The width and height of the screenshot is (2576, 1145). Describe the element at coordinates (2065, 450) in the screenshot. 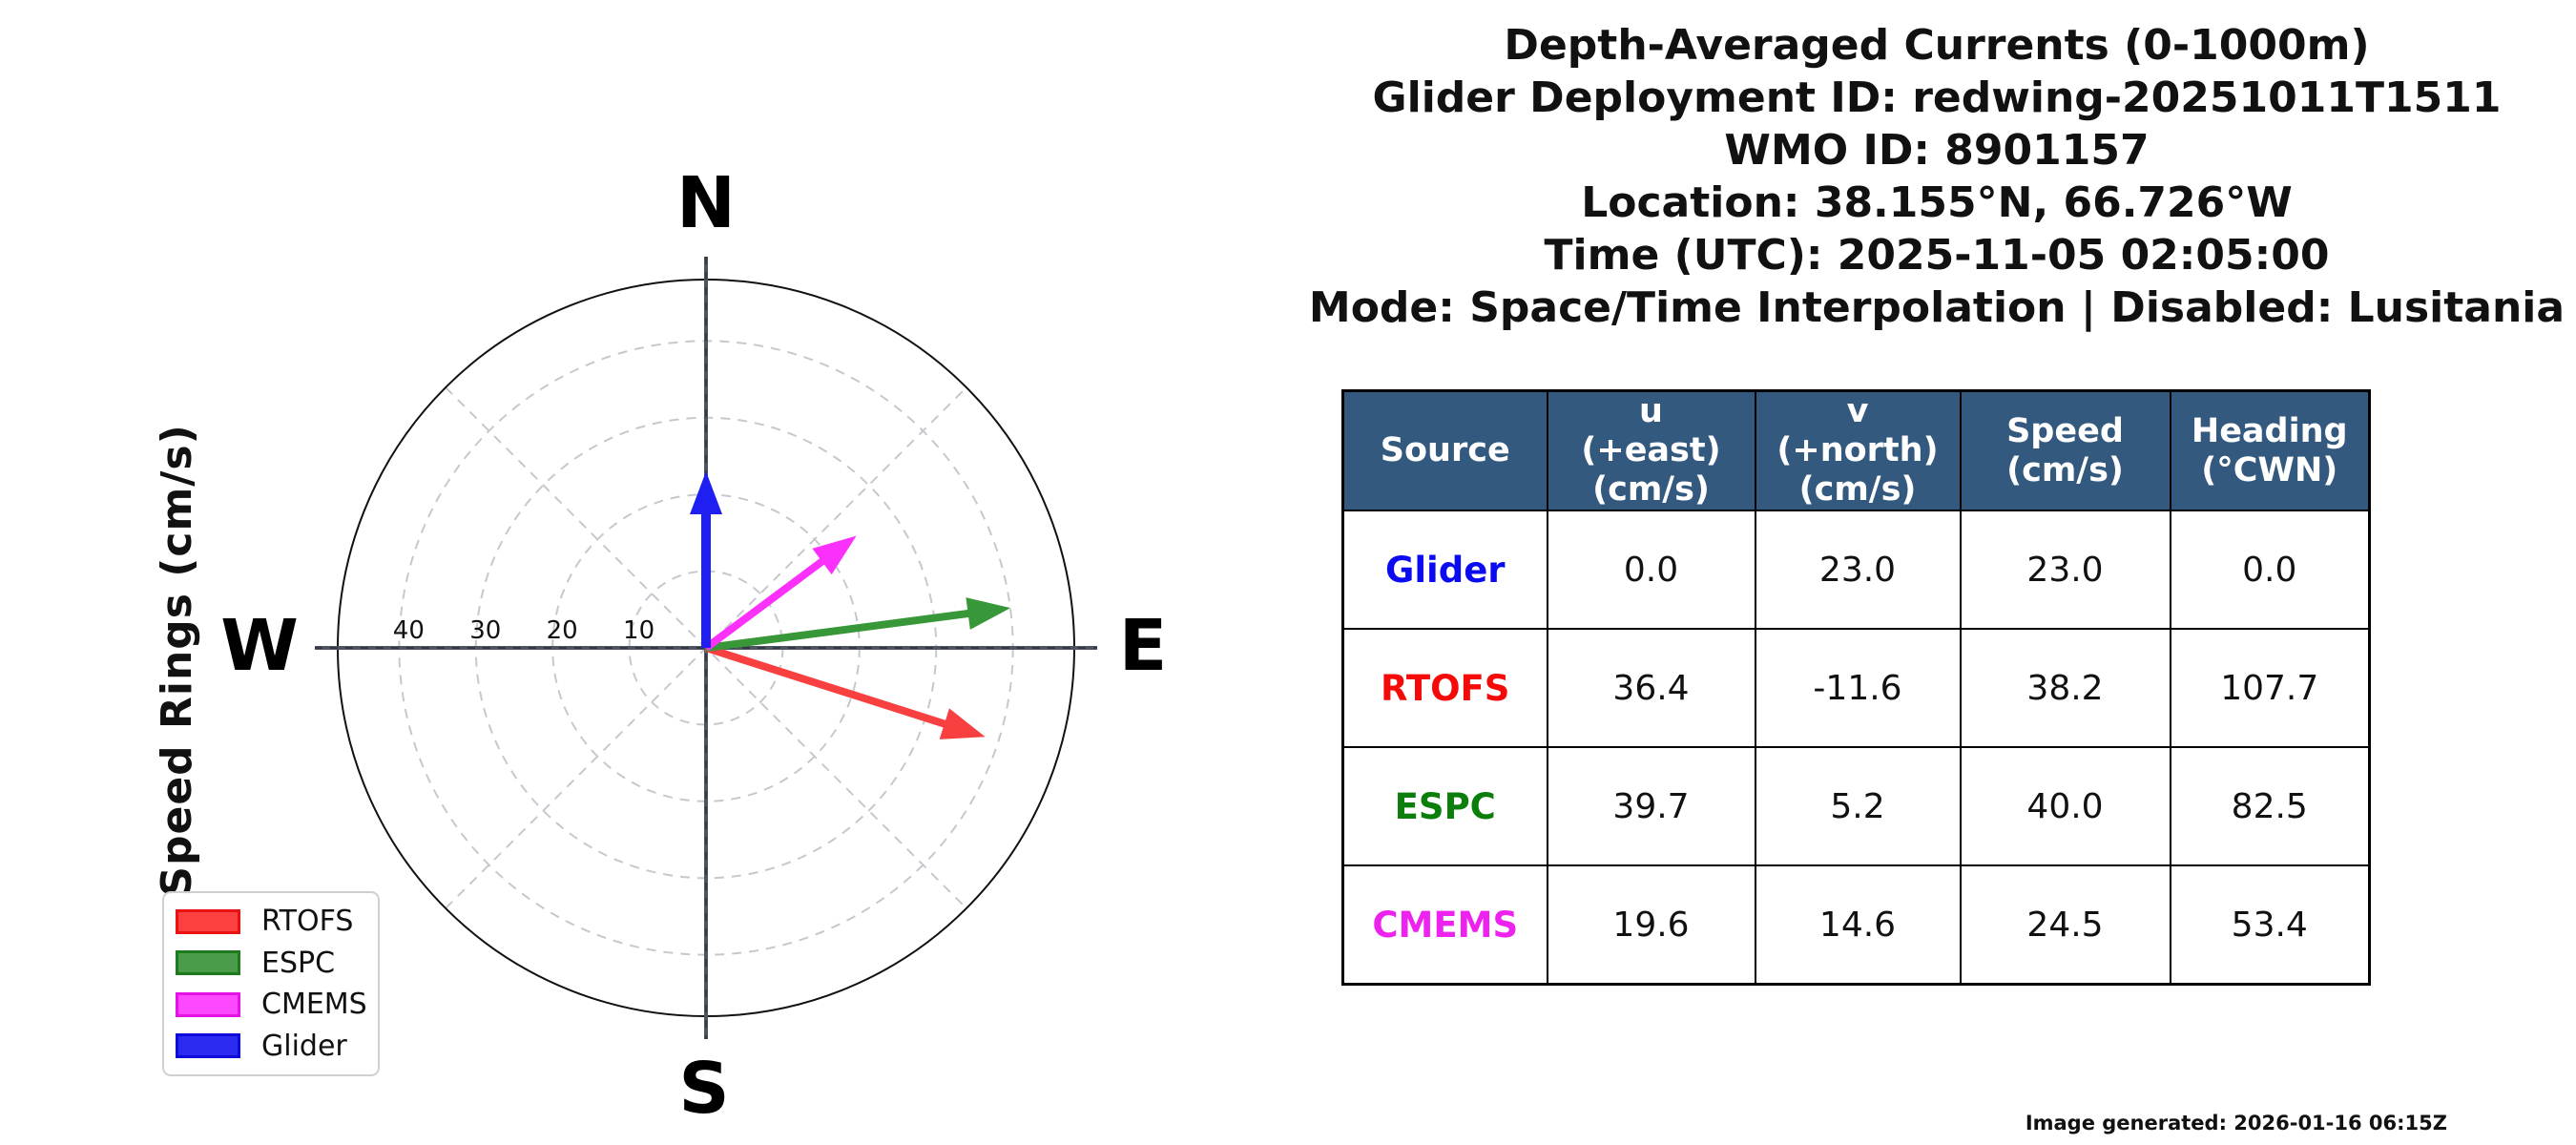

I see `col-header-speed: Speed (cm/s)` at that location.